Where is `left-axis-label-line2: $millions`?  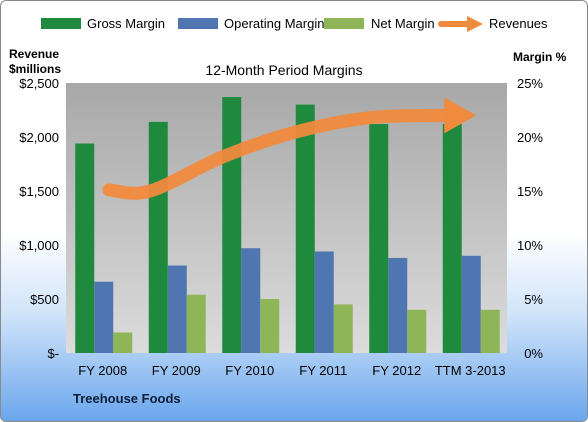 left-axis-label-line2: $millions is located at coordinates (35, 69).